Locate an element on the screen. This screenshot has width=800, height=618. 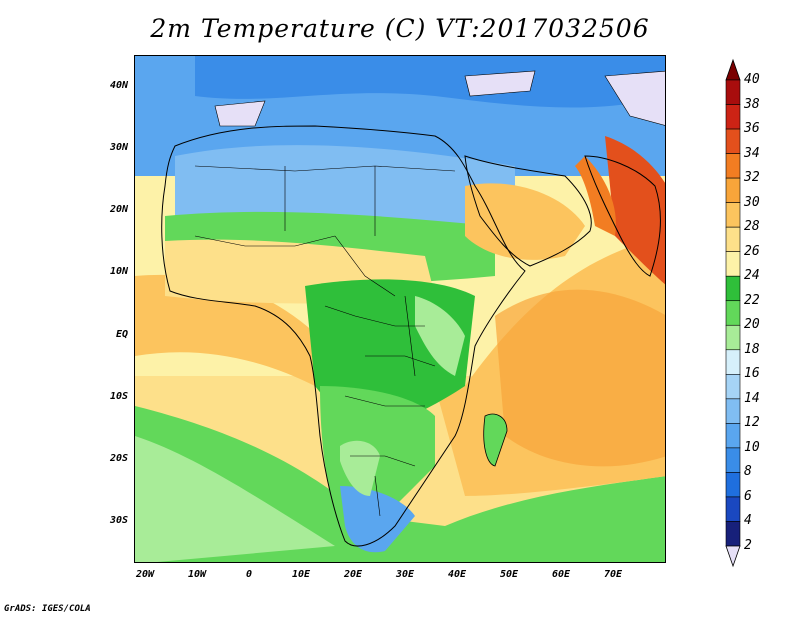
europe-cold is located at coordinates (430, 82).